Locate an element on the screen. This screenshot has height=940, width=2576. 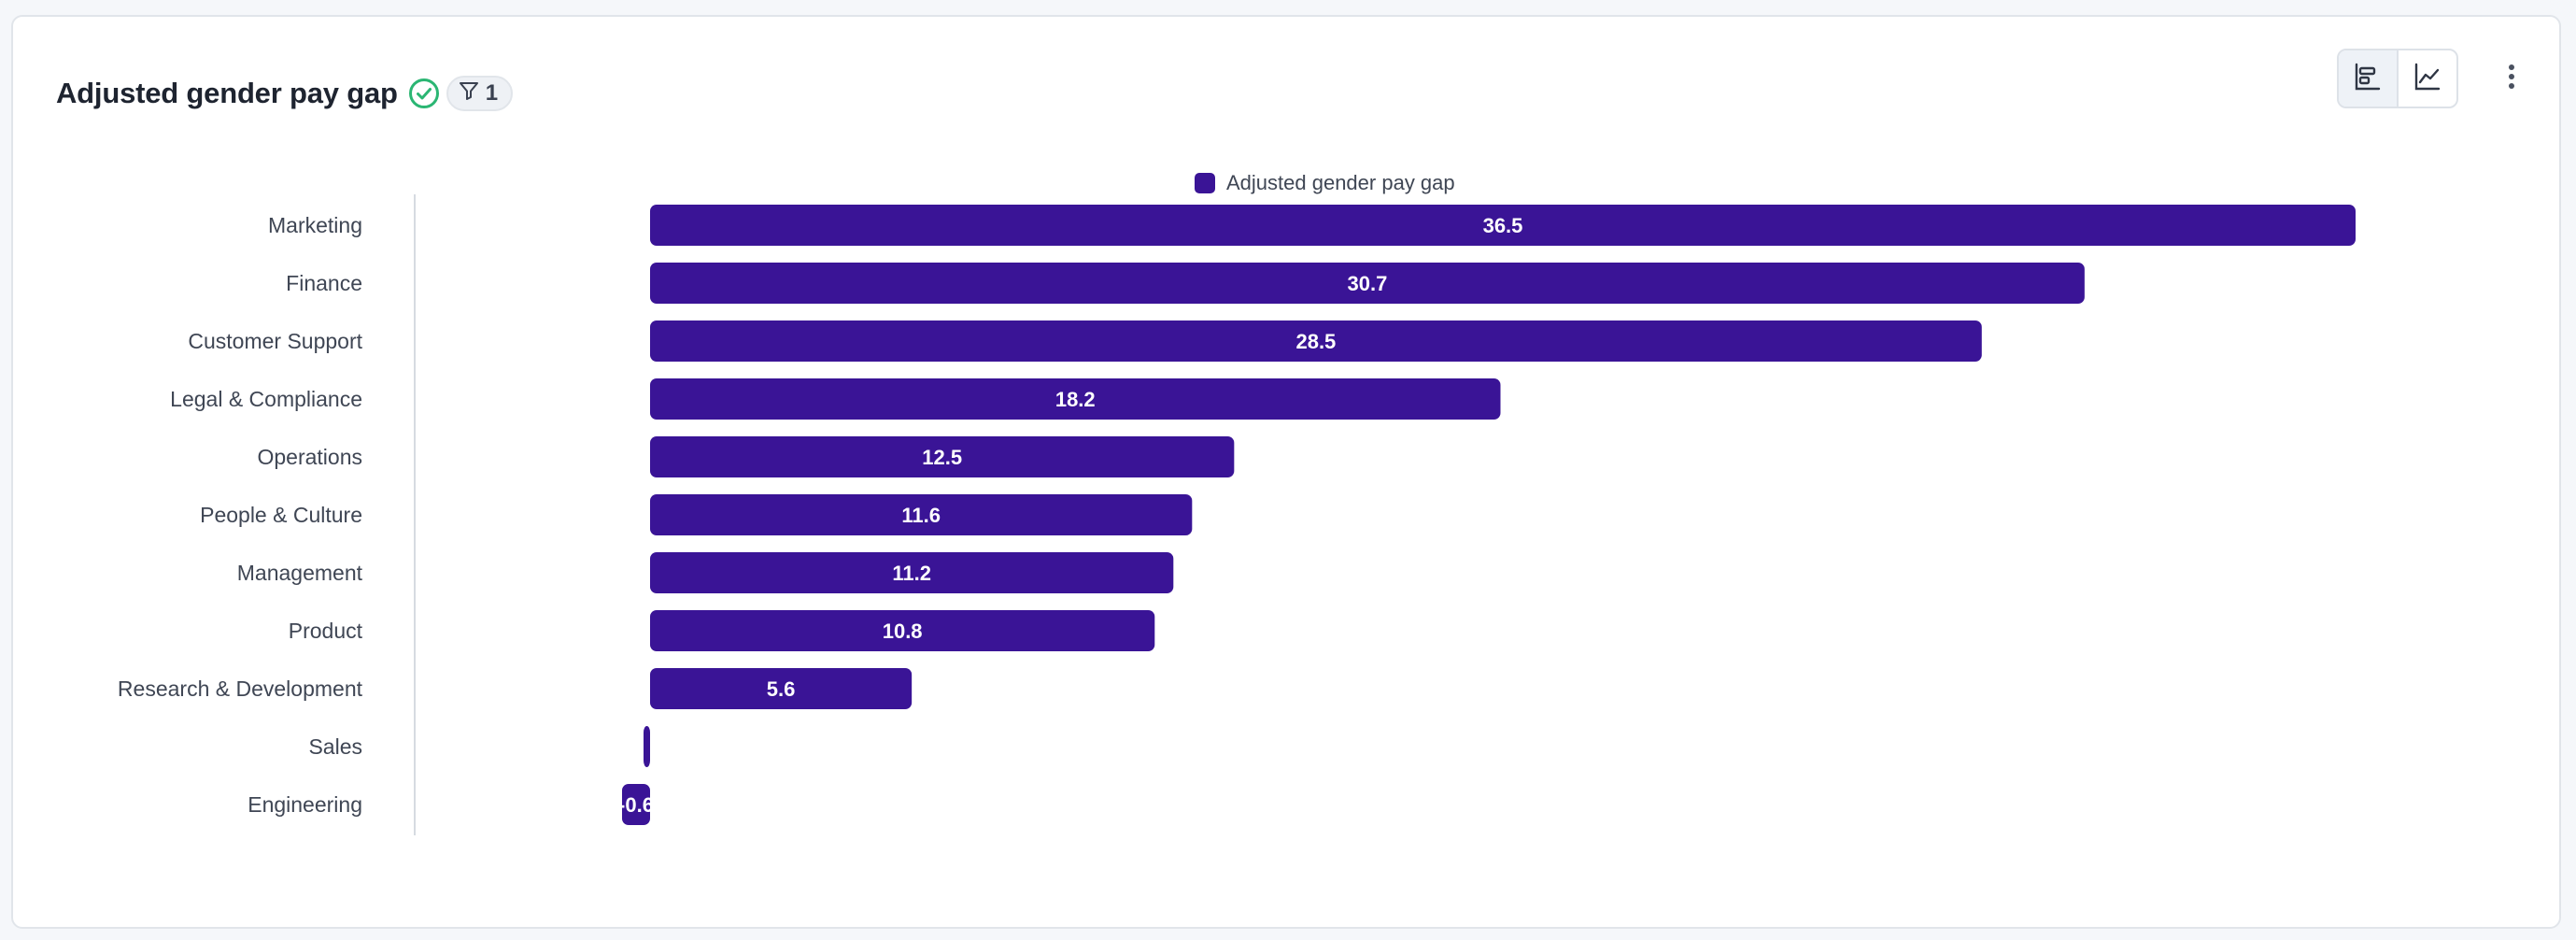
bar-value-label: 36.5 is located at coordinates (1503, 225).